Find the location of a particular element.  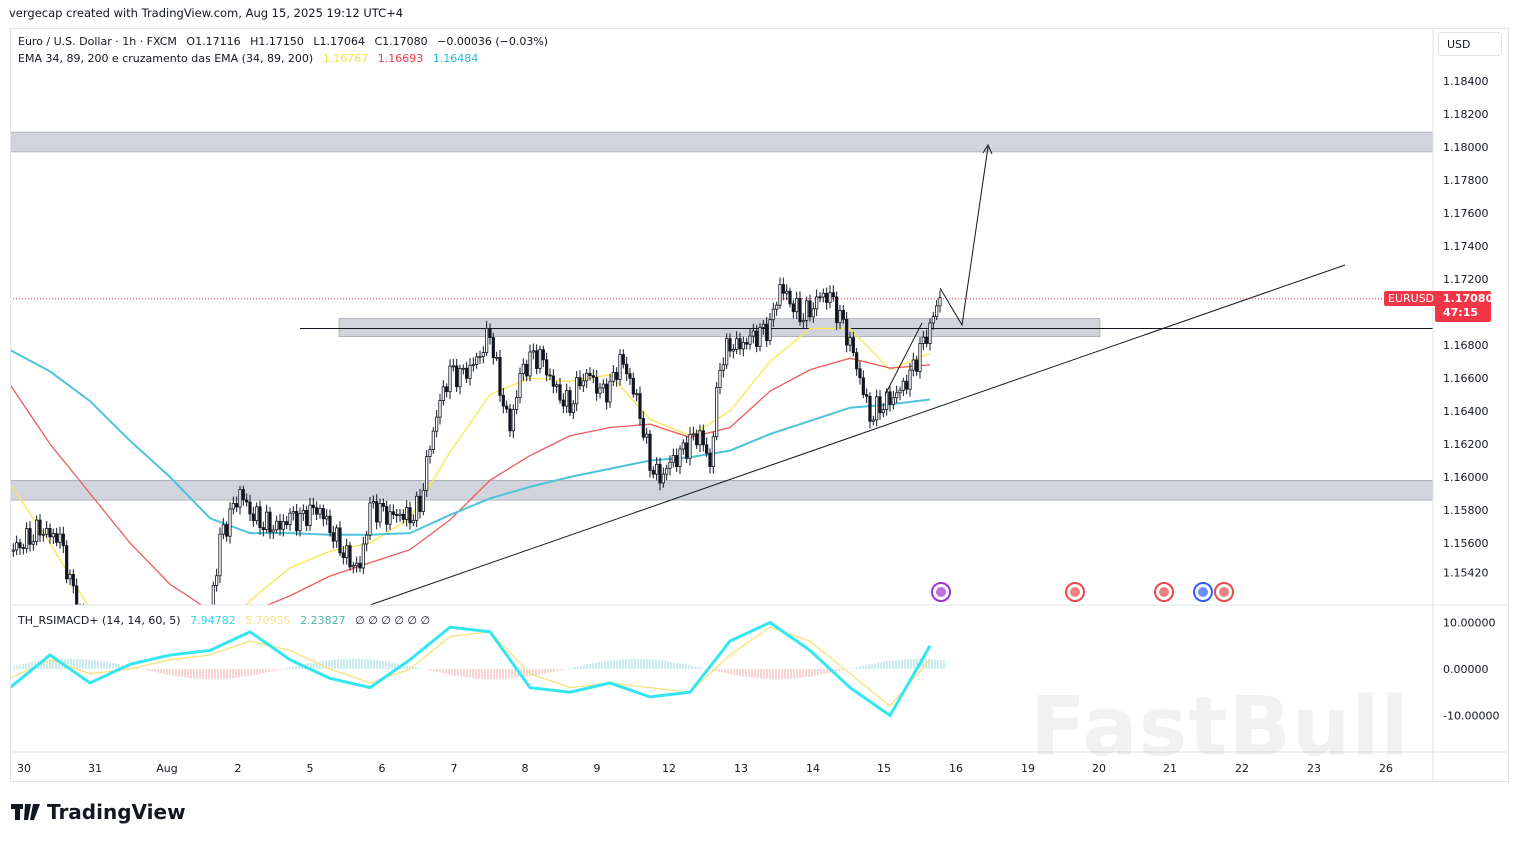

support-resistance-zone is located at coordinates (722, 490).